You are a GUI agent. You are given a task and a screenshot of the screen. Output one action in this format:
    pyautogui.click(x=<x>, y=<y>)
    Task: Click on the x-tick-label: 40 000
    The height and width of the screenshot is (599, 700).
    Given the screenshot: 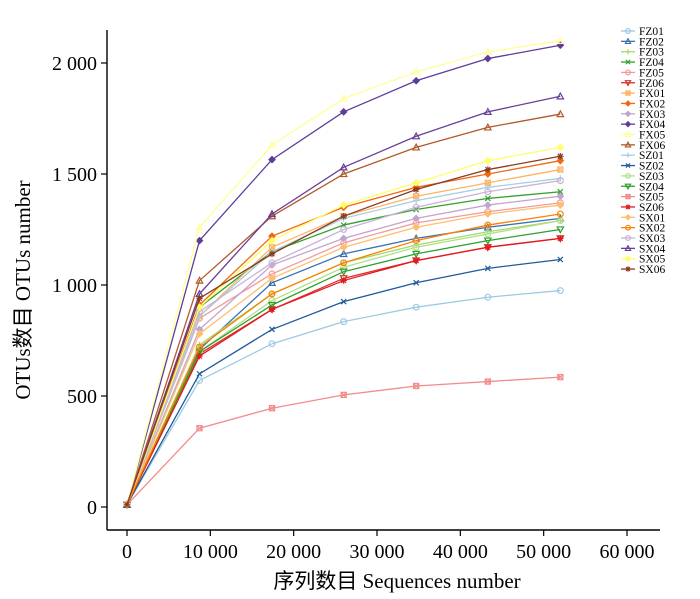 What is the action you would take?
    pyautogui.click(x=460, y=552)
    